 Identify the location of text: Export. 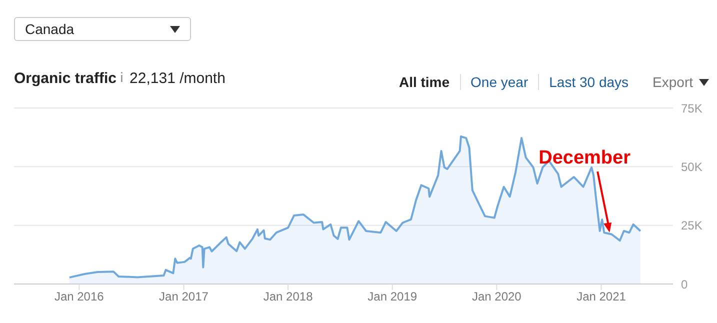
(673, 82).